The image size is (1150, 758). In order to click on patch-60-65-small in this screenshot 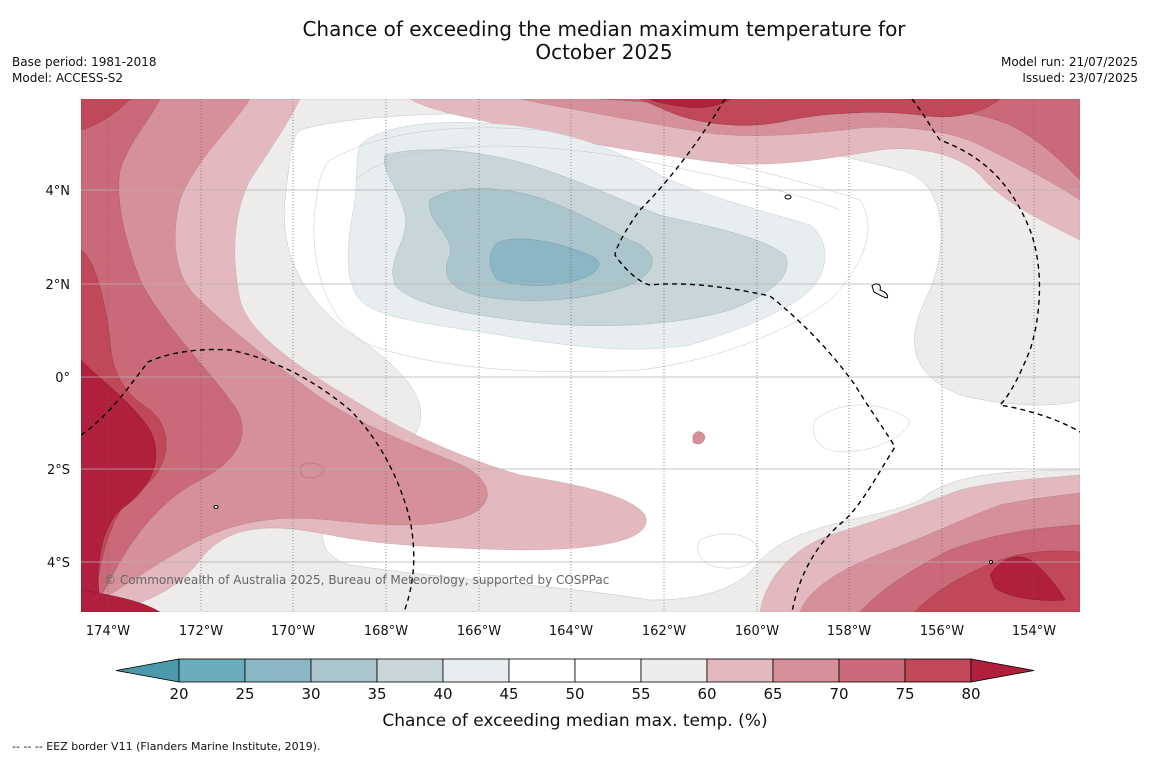, I will do `click(699, 438)`.